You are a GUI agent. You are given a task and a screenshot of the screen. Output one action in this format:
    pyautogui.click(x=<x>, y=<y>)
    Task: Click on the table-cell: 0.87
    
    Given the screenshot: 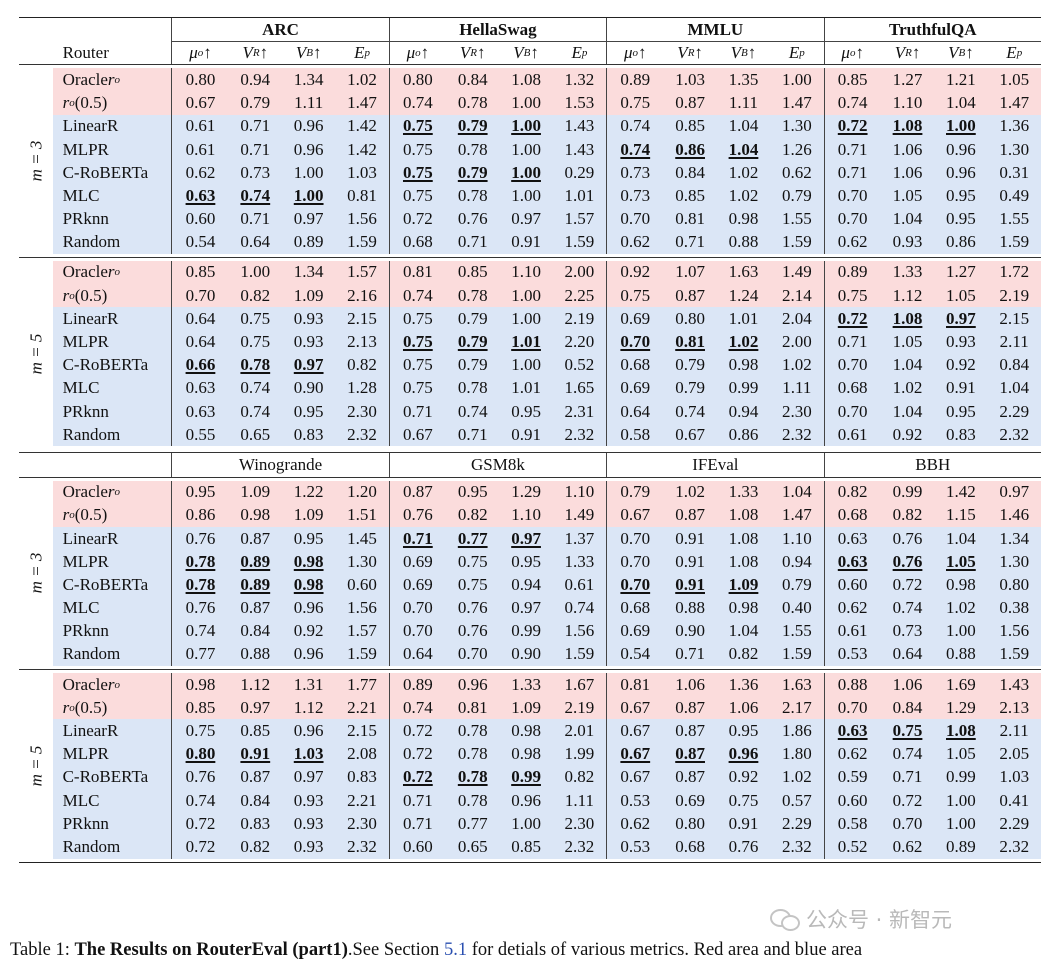 What is the action you would take?
    pyautogui.click(x=417, y=492)
    